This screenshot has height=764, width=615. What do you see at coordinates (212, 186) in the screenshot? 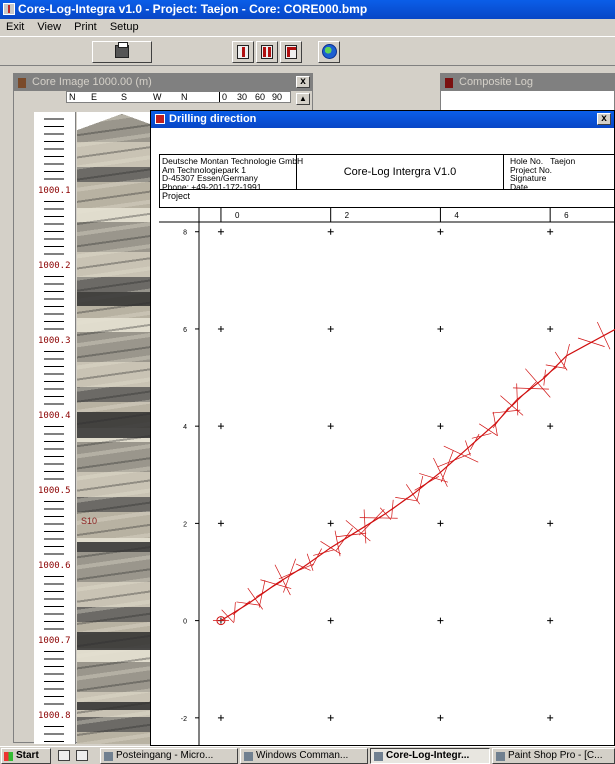
I see `company-line: Phone: +49-201-172-1991` at bounding box center [212, 186].